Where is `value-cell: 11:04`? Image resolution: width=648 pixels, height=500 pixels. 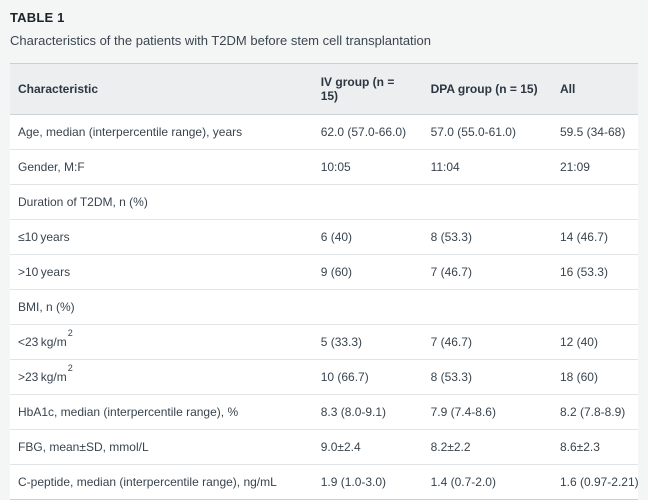
value-cell: 11:04 is located at coordinates (487, 167).